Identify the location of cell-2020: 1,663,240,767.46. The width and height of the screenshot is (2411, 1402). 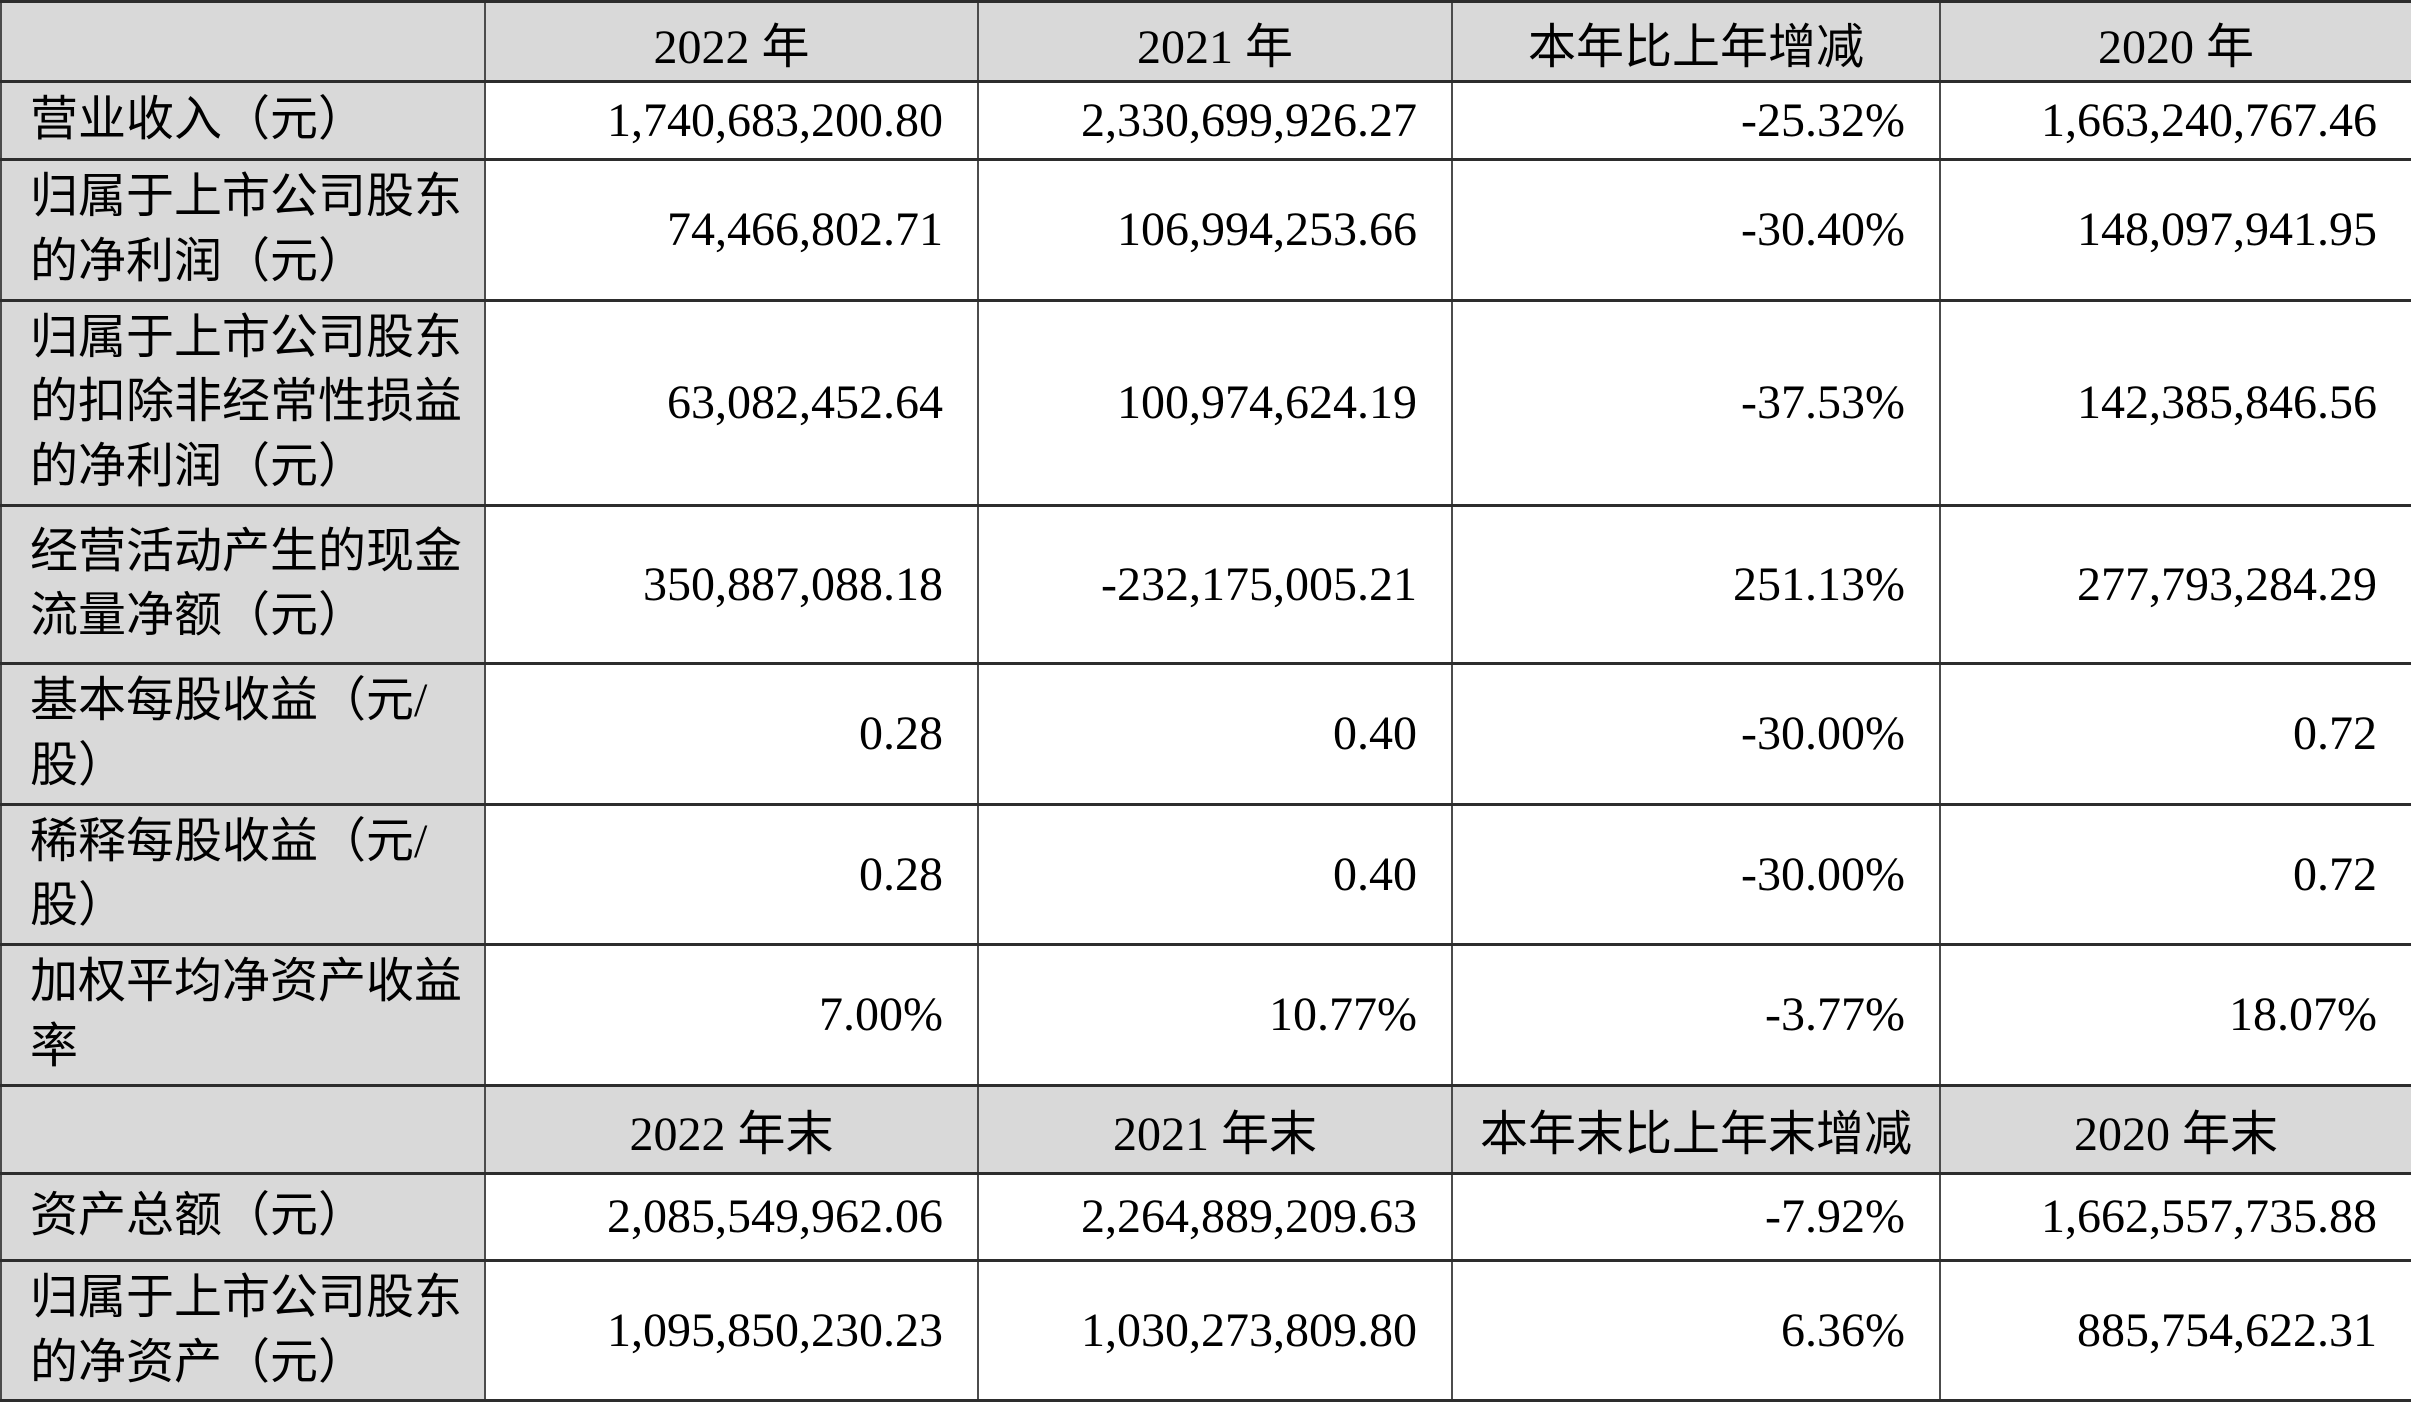
(2175, 120).